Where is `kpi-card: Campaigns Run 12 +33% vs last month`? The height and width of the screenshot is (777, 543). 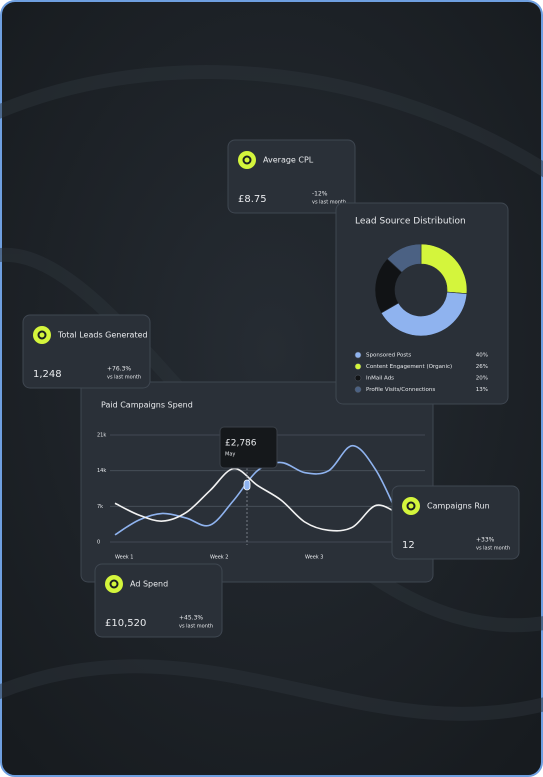 kpi-card: Campaigns Run 12 +33% vs last month is located at coordinates (455, 522).